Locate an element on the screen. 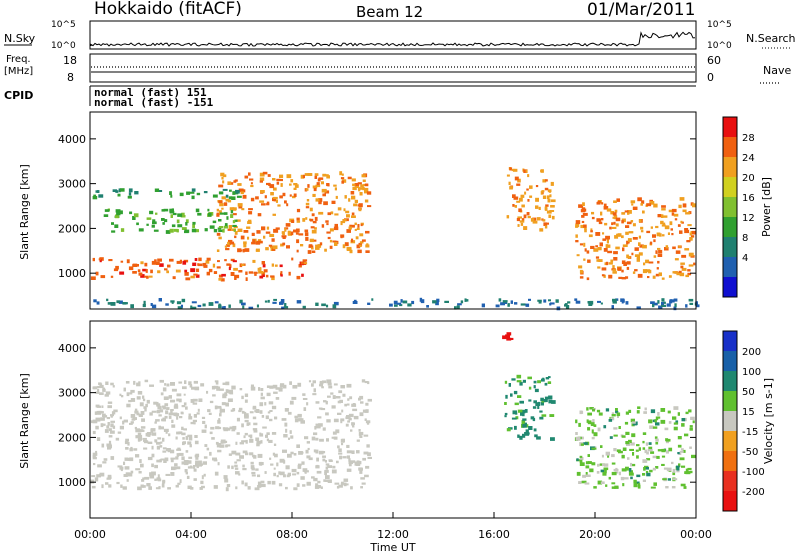  freq-tick-top: 18 is located at coordinates (70, 60).